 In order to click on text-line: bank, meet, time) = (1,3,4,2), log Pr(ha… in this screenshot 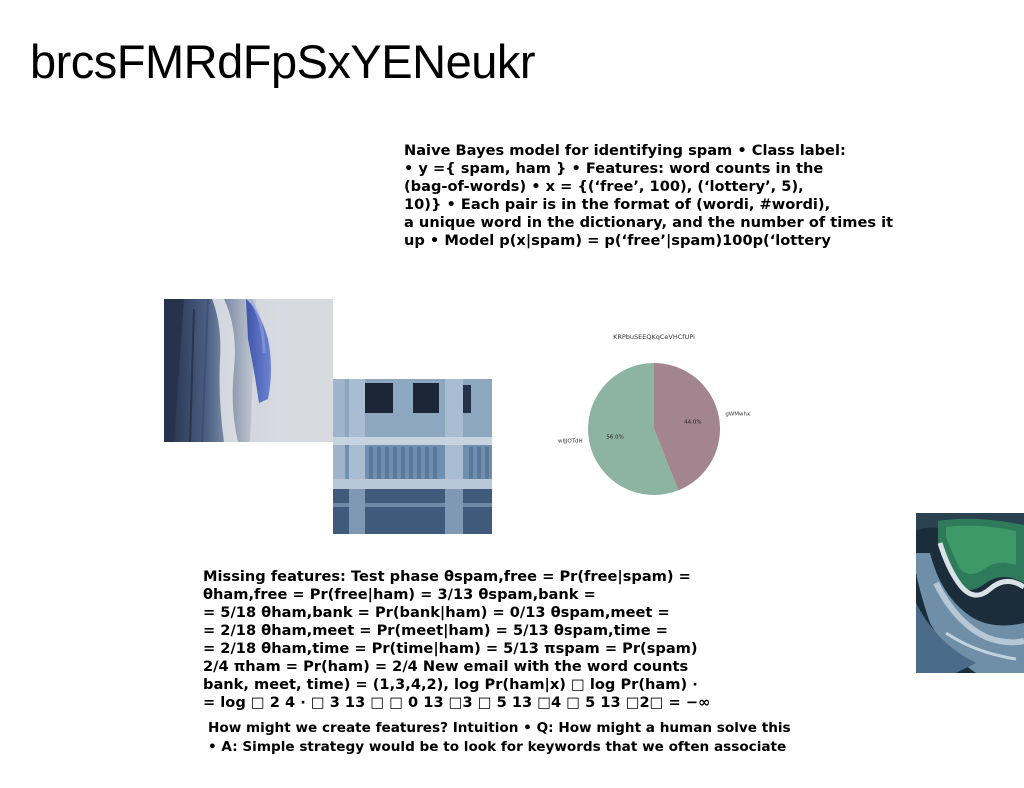, I will do `click(450, 684)`.